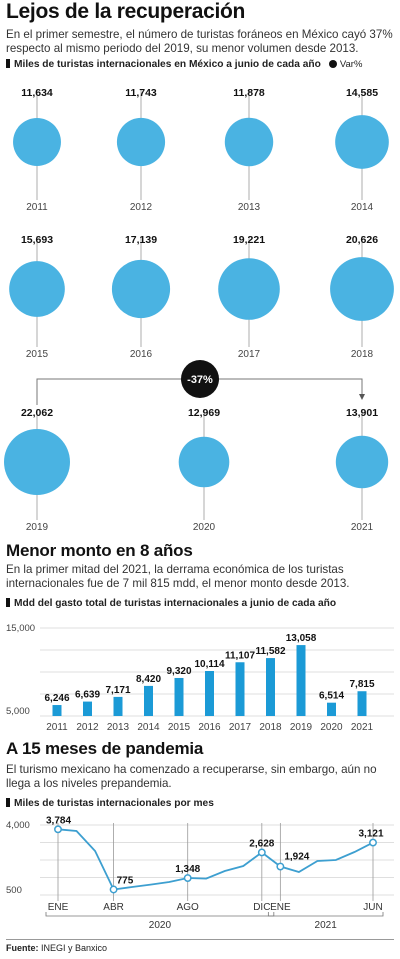  What do you see at coordinates (362, 93) in the screenshot?
I see `bubble-value-label: 14,585` at bounding box center [362, 93].